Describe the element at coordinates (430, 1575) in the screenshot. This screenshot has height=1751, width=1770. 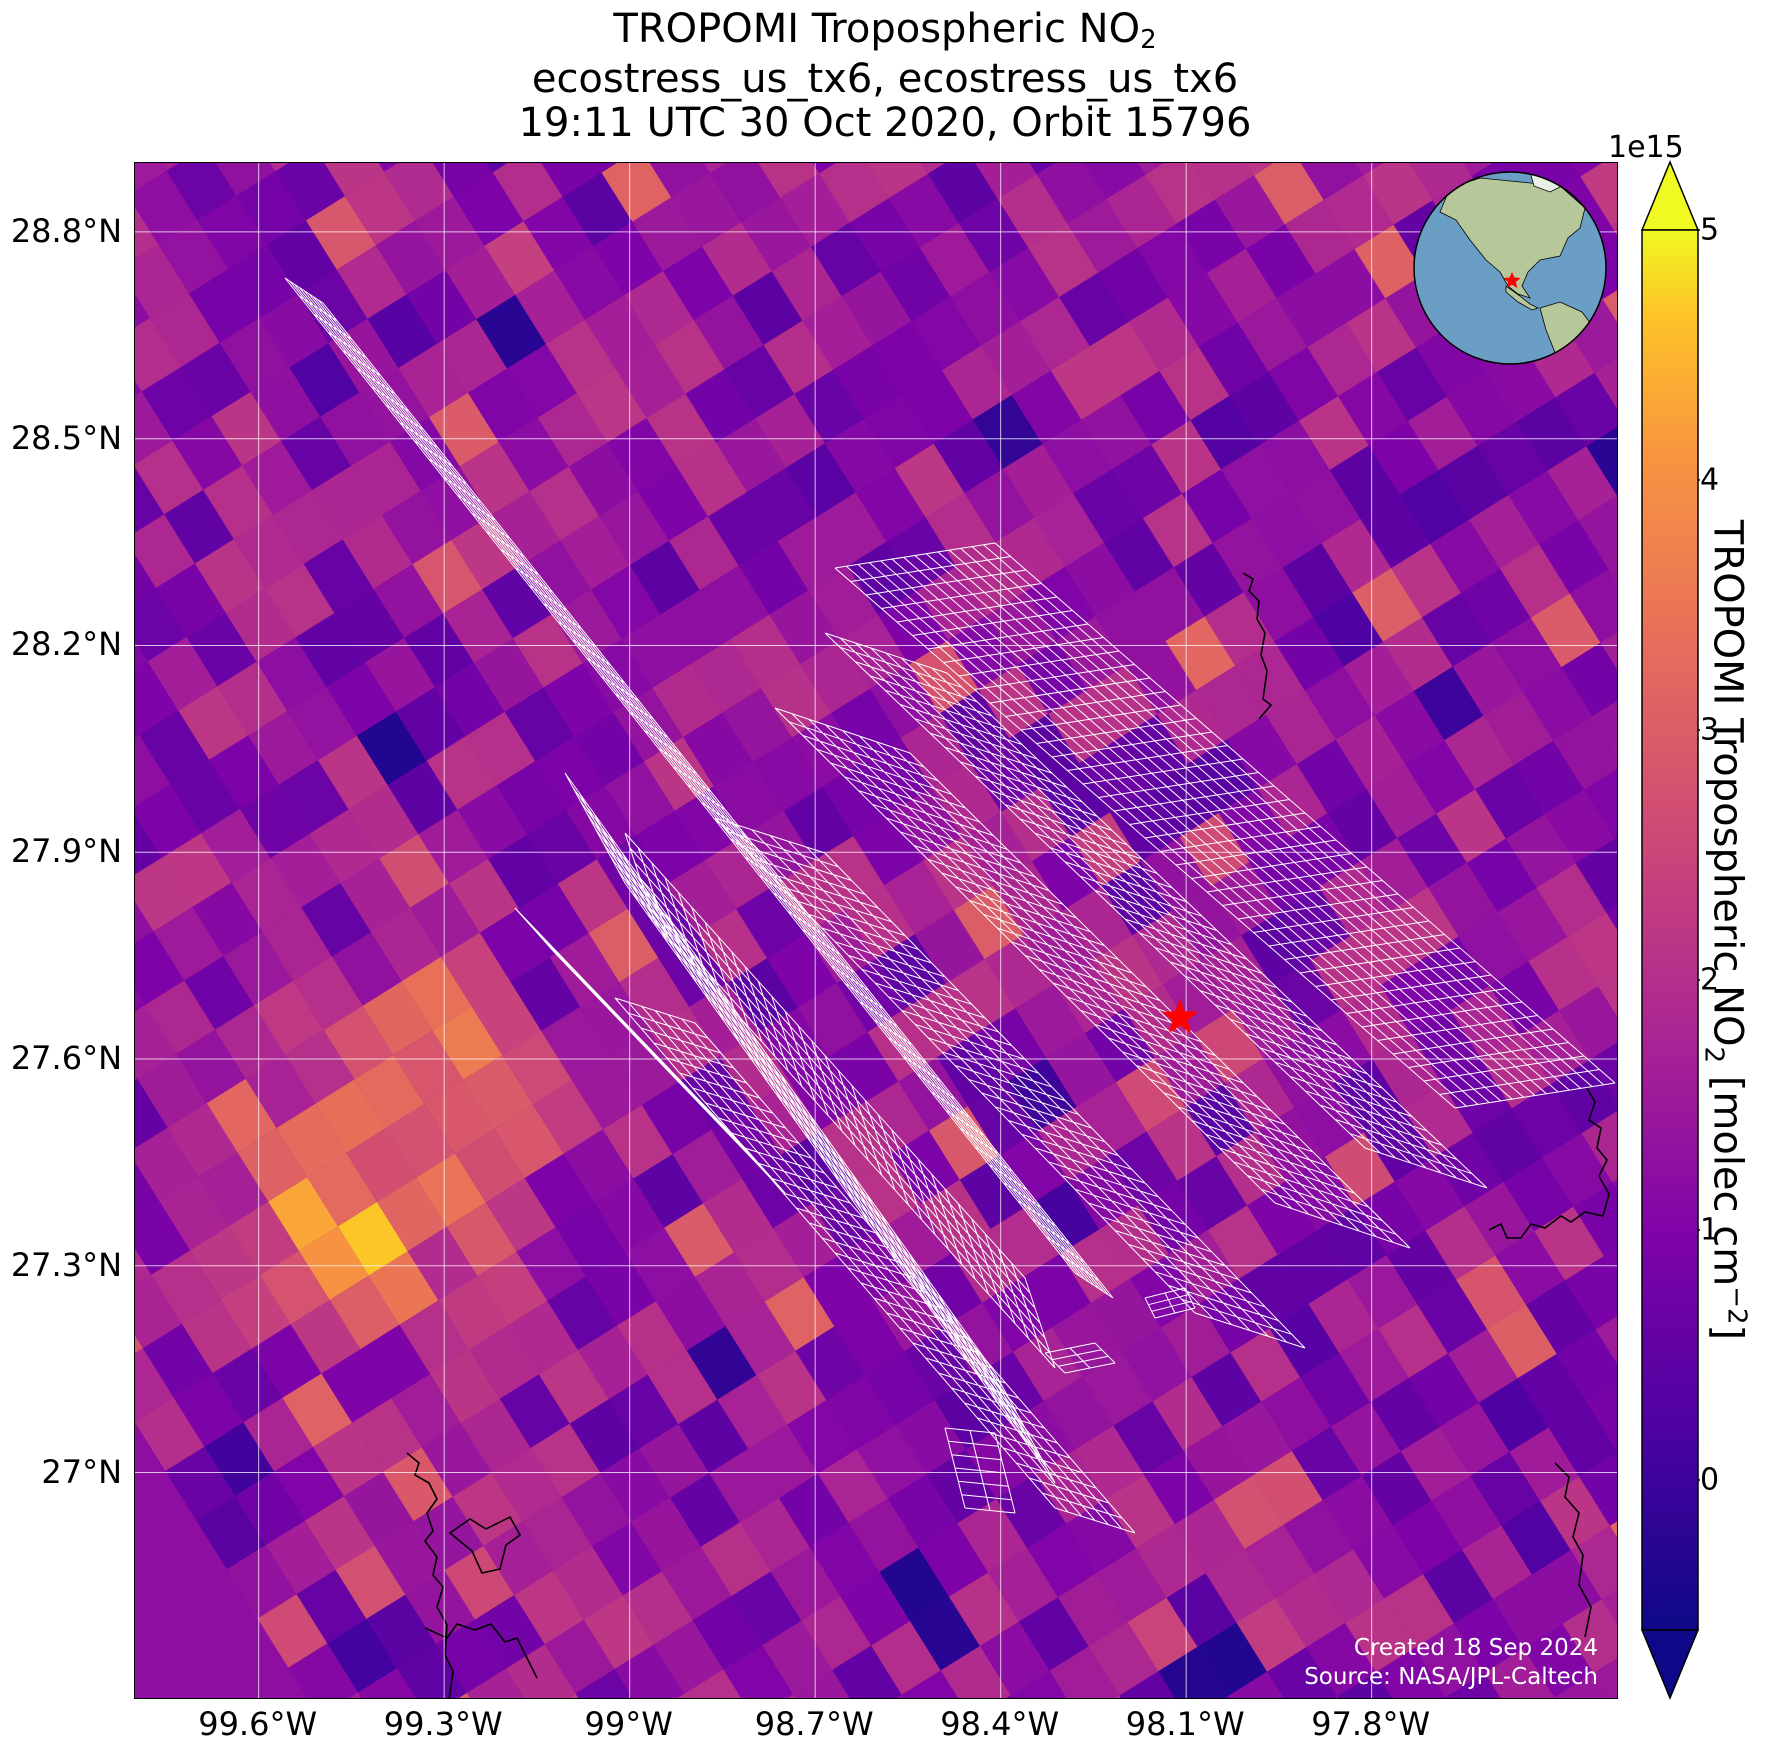
I see `coastline-west` at that location.